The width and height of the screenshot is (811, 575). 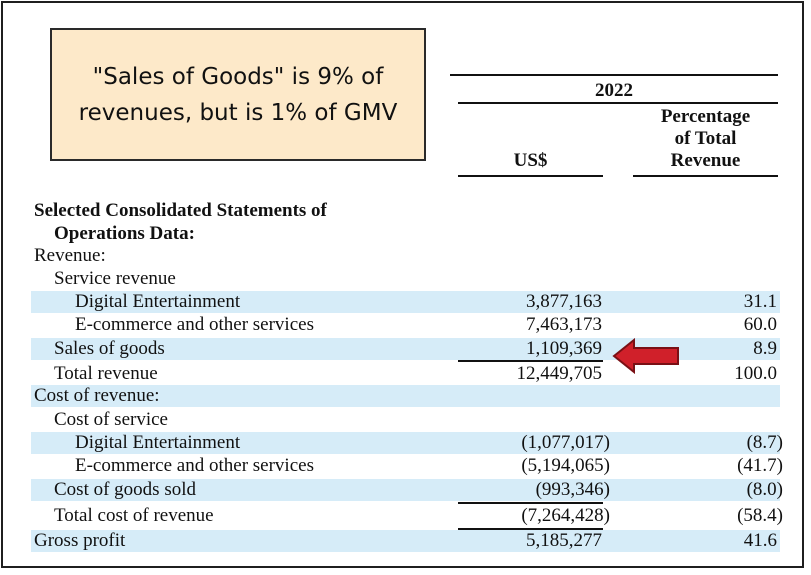 What do you see at coordinates (180, 210) in the screenshot?
I see `section-title: Selected Consolidated Statements of` at bounding box center [180, 210].